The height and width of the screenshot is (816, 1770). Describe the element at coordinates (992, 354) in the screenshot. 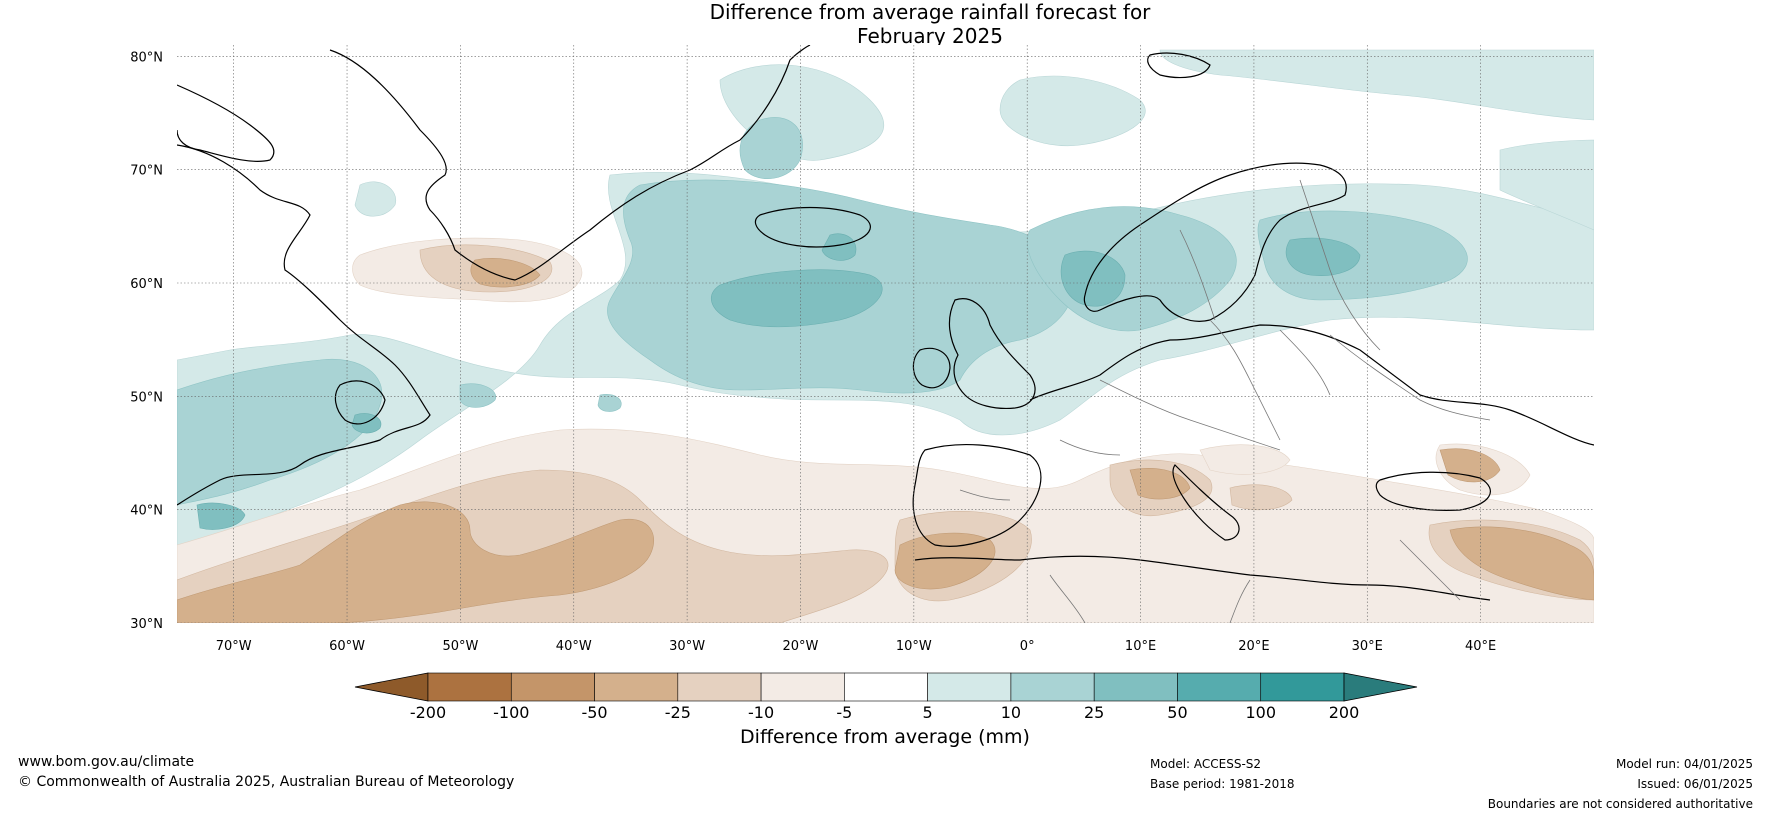

I see `british-isles-coast` at that location.